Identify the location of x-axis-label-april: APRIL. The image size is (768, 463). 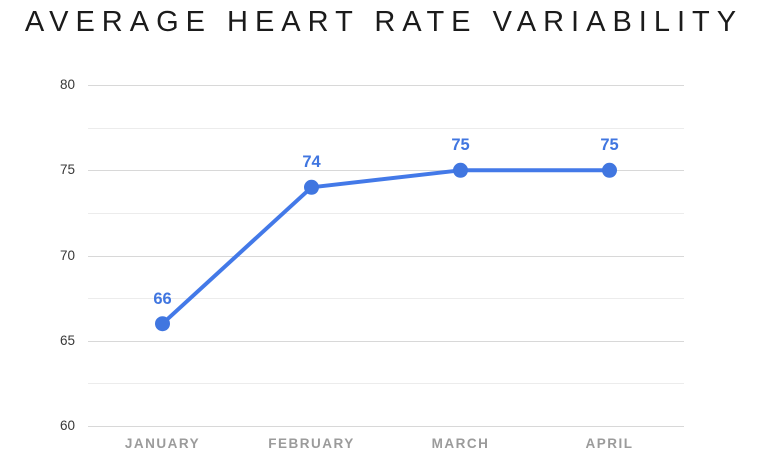
(609, 443).